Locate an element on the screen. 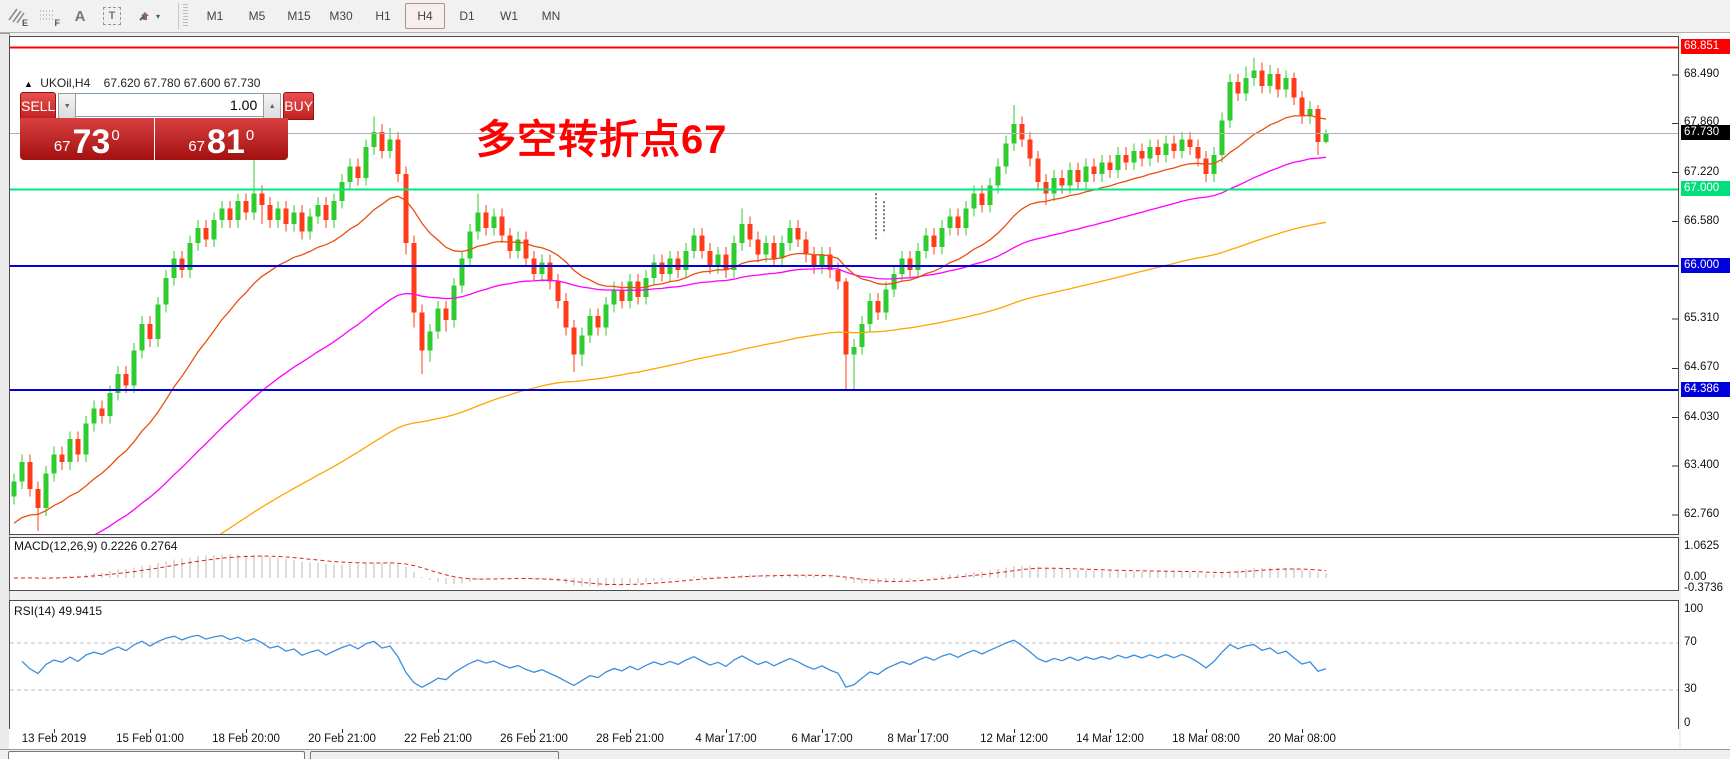 This screenshot has width=1730, height=759. timeframe-button-h1: H1 is located at coordinates (383, 16).